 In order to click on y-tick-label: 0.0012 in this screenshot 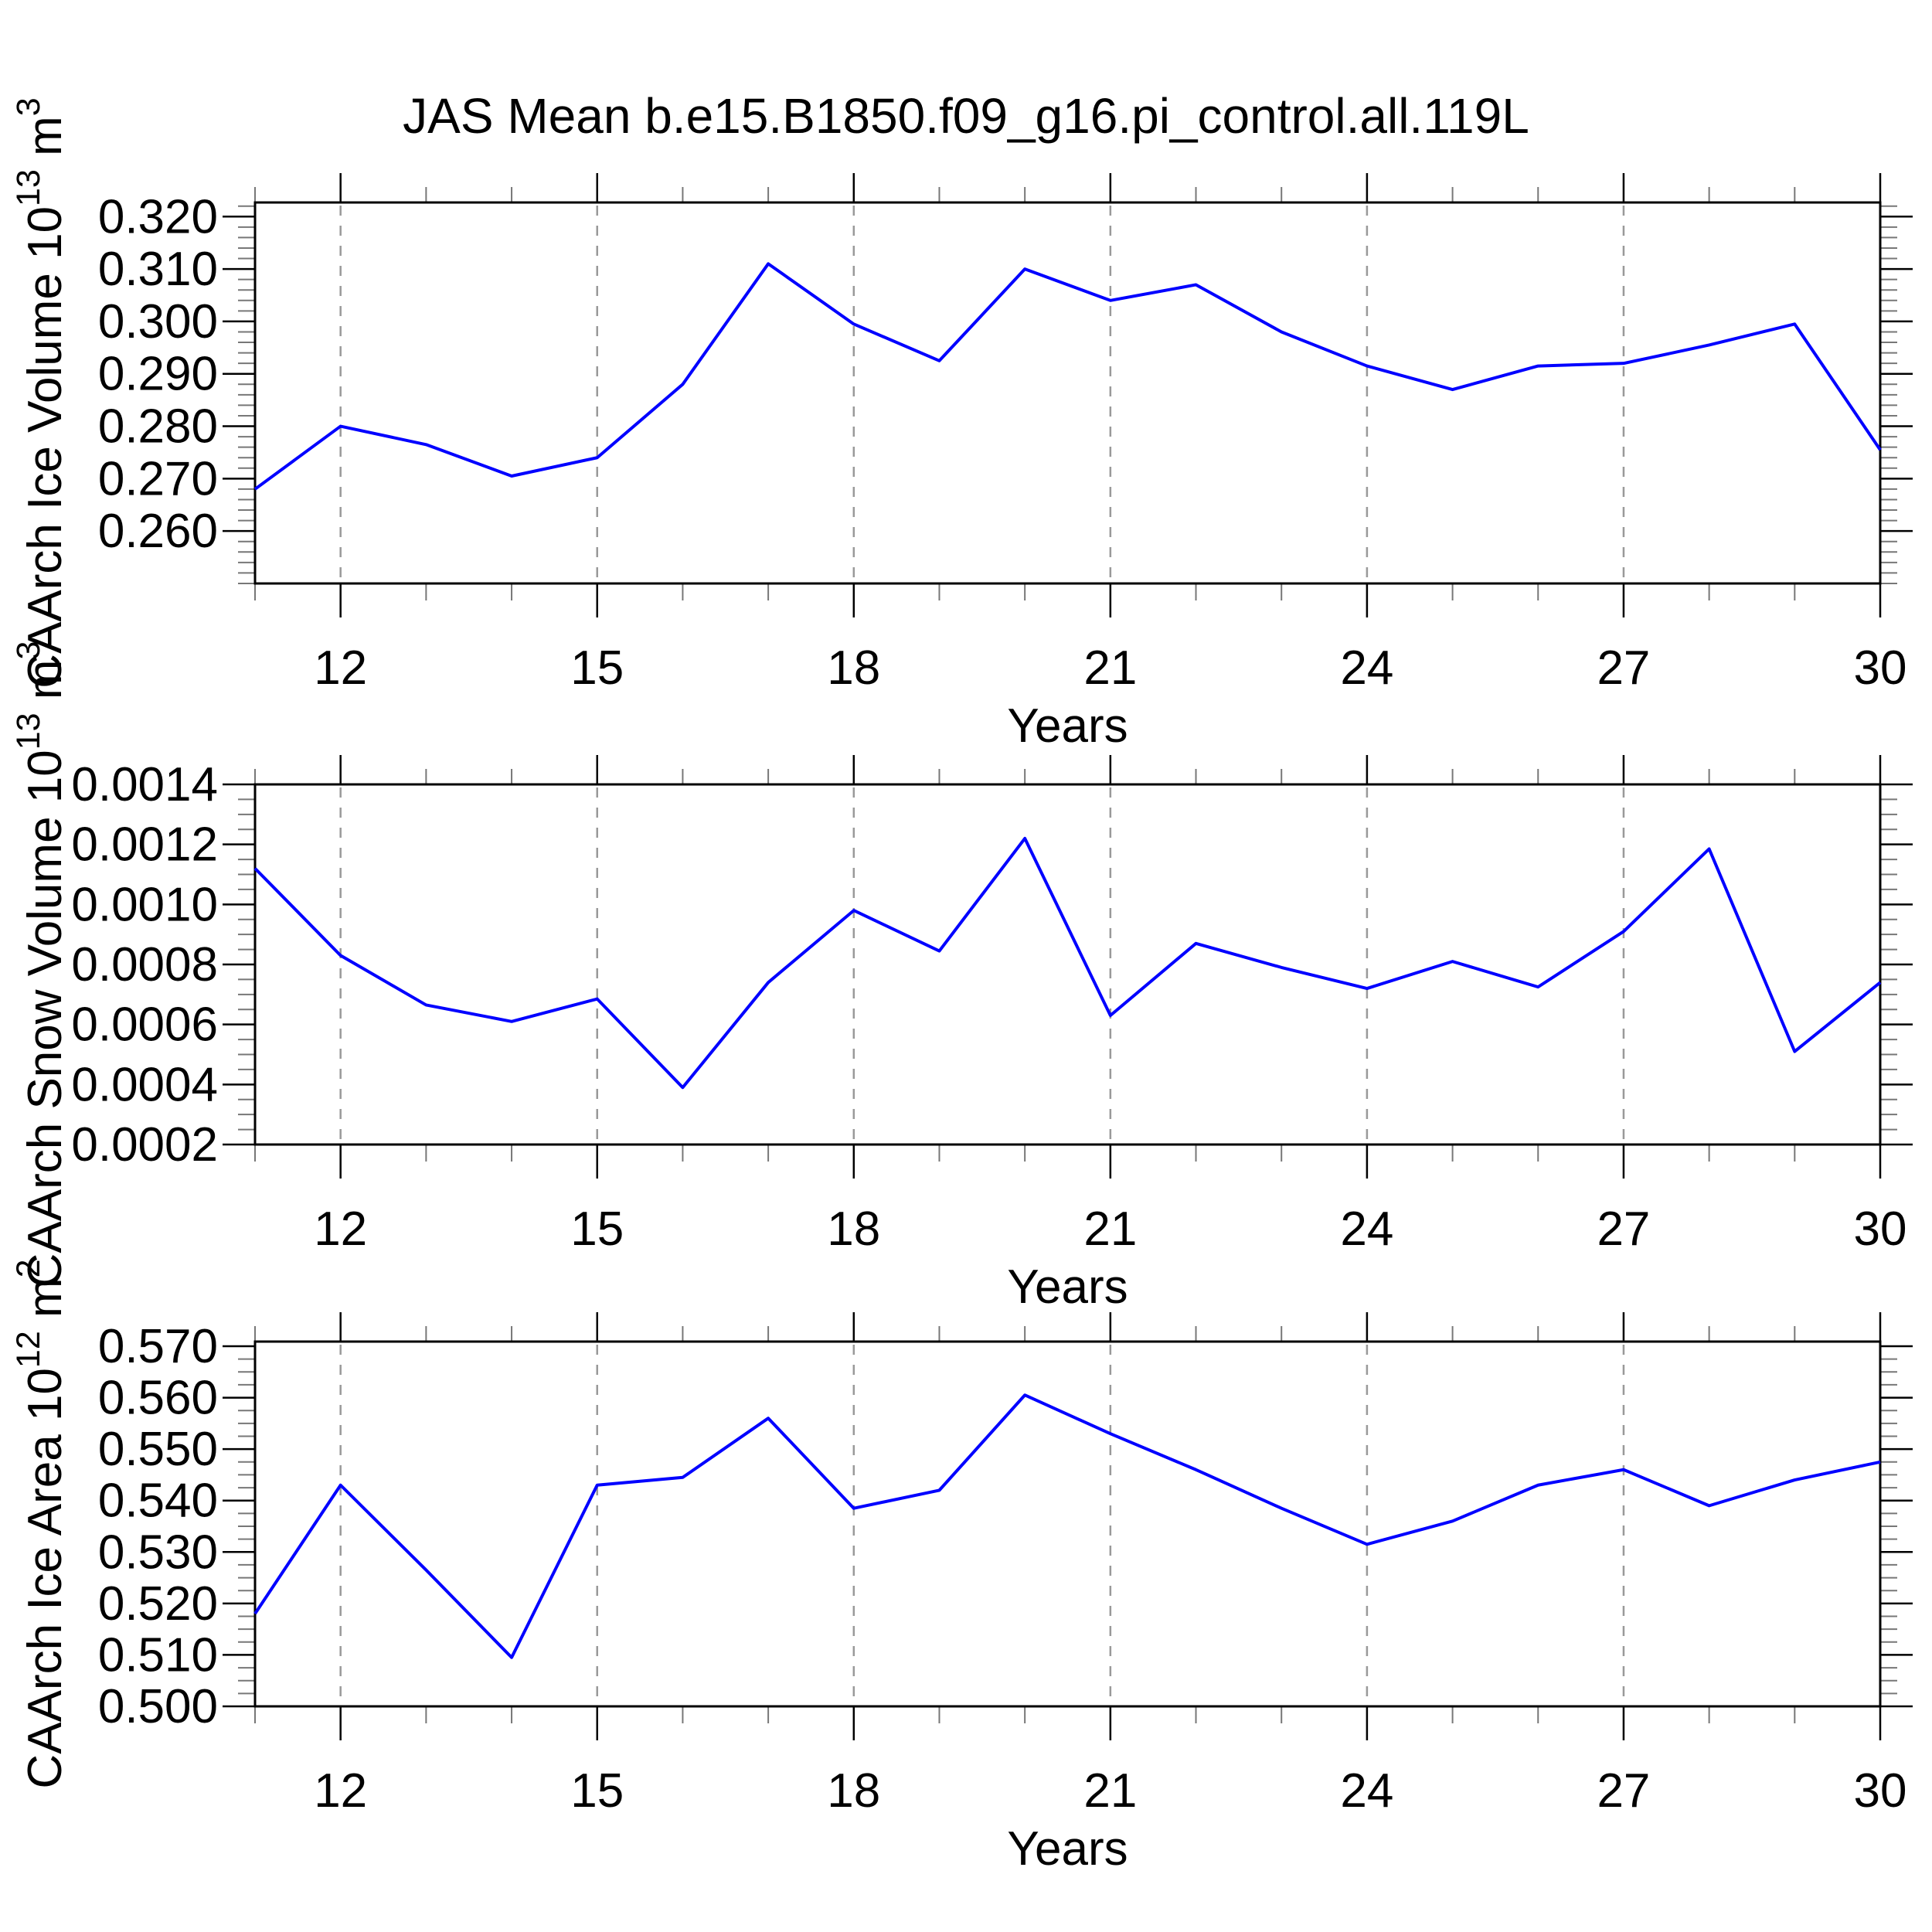, I will do `click(144, 844)`.